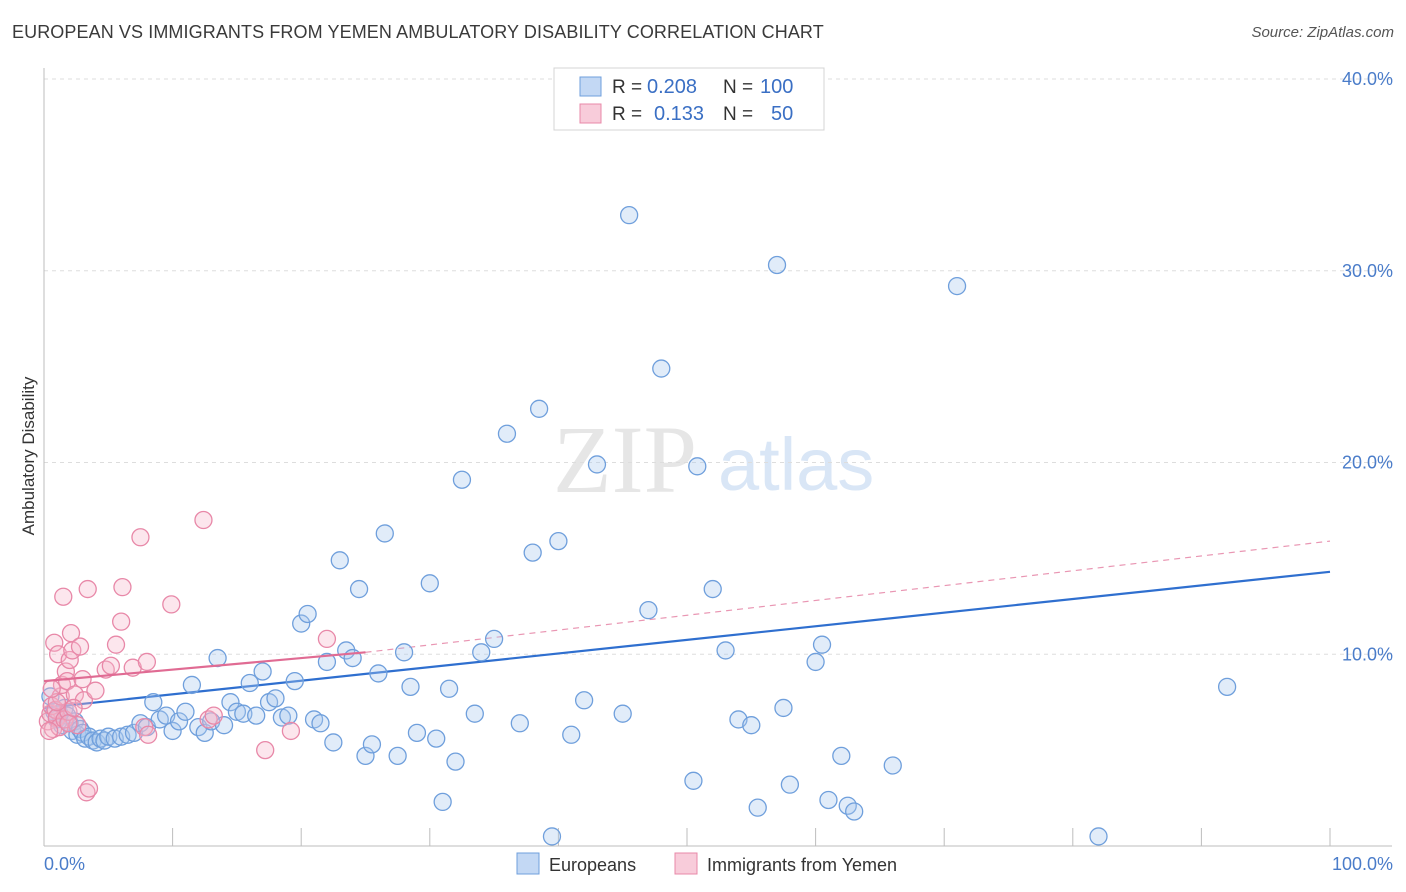  Describe the element at coordinates (590, 86) in the screenshot. I see `legend-swatch-europeans` at that location.